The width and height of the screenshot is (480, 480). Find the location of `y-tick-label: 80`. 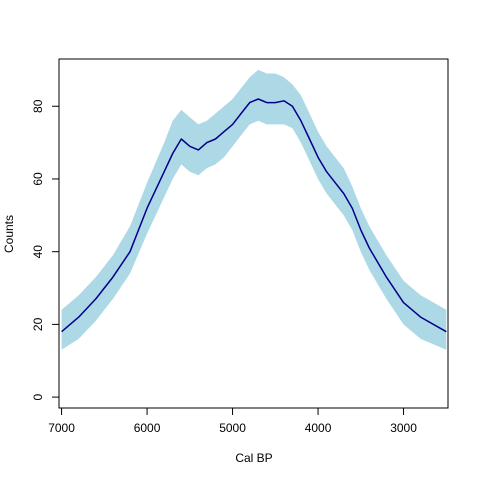

y-tick-label: 80 is located at coordinates (38, 106).